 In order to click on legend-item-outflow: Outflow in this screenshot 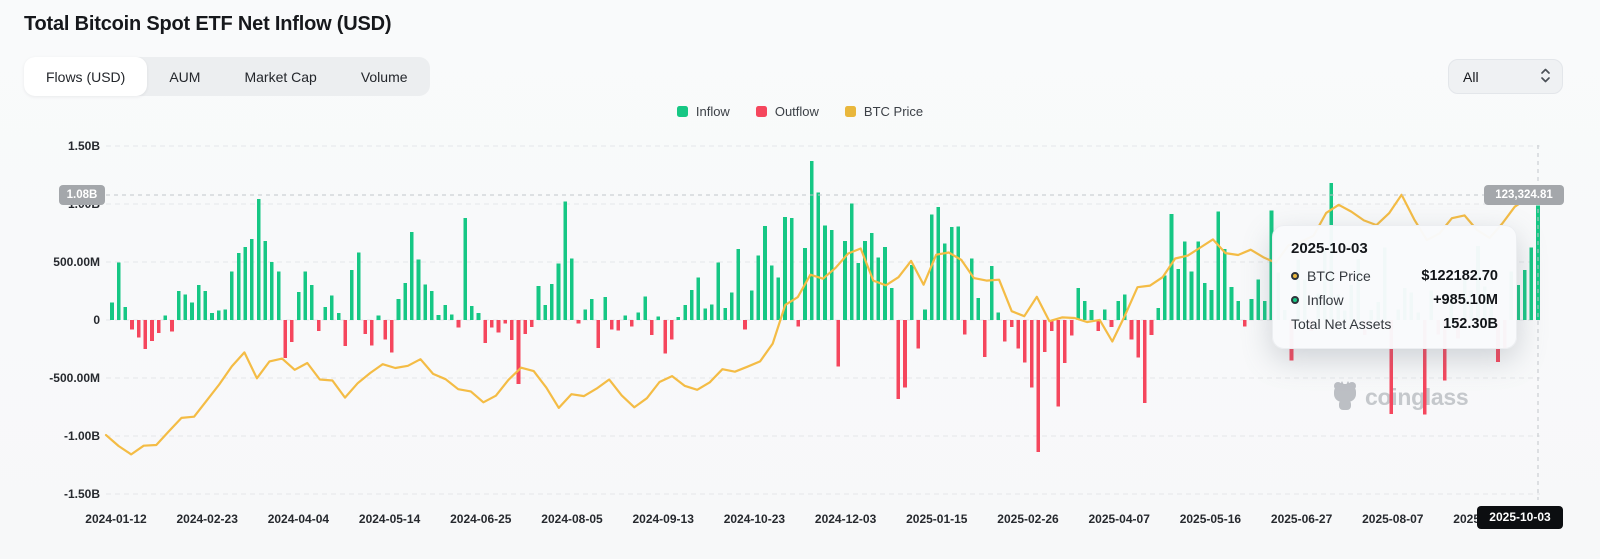, I will do `click(787, 111)`.